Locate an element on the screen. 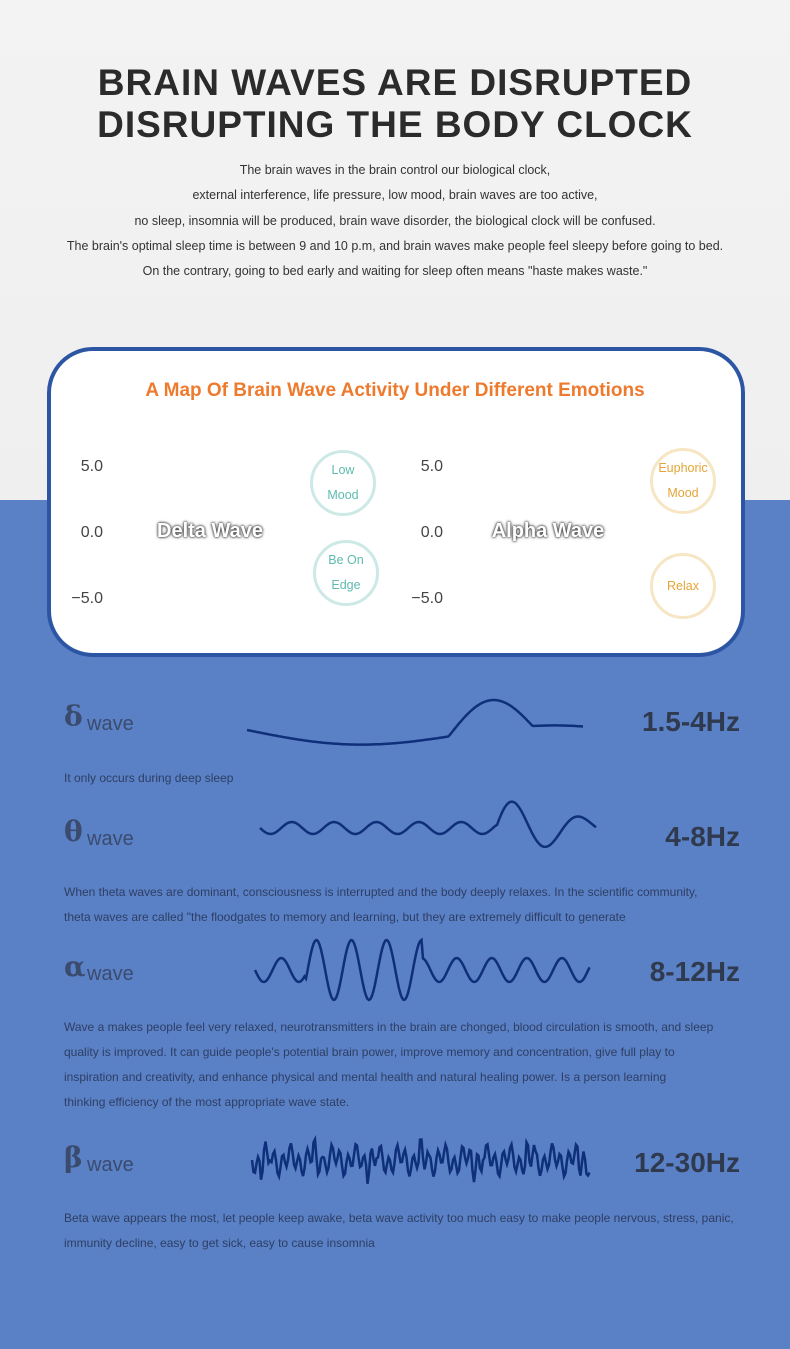 The width and height of the screenshot is (790, 1349). bubble-text: Relax is located at coordinates (683, 585).